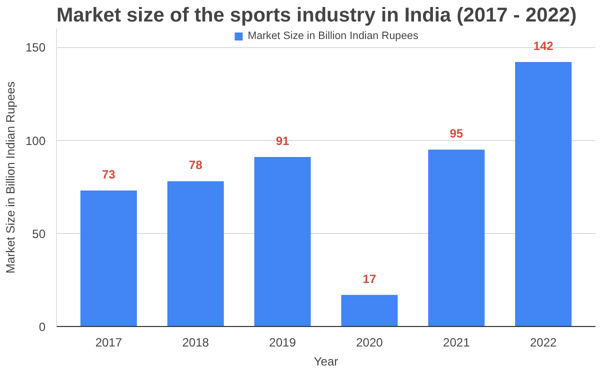 The height and width of the screenshot is (371, 600). I want to click on y-tick-label: 50, so click(39, 233).